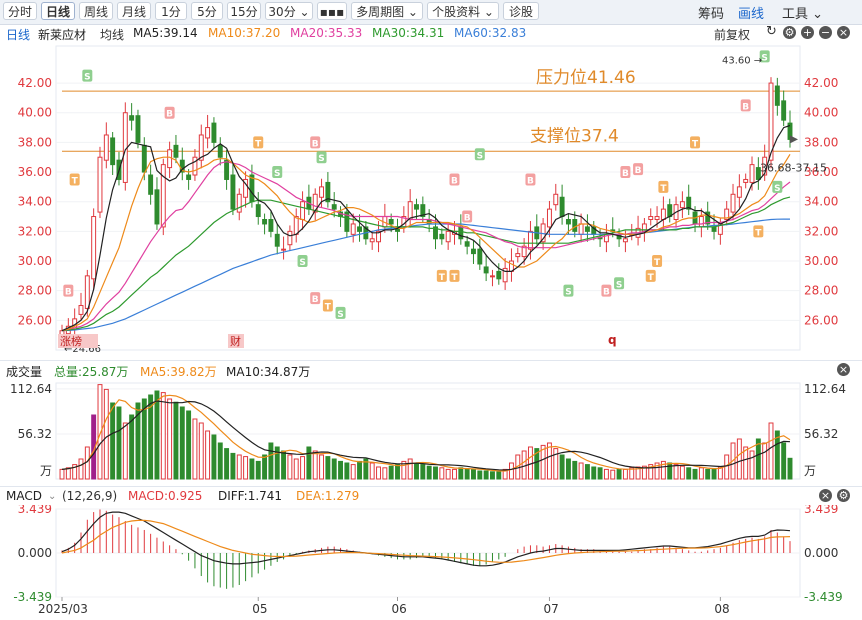  I want to click on macd-settings-icon: ⚙, so click(843, 495).